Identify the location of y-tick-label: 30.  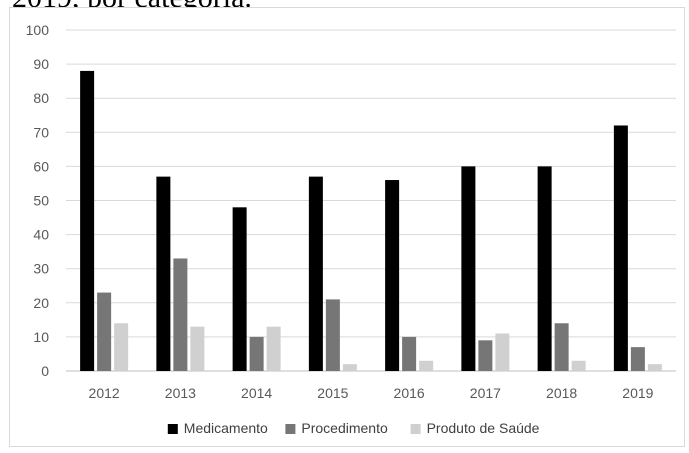
(41, 269).